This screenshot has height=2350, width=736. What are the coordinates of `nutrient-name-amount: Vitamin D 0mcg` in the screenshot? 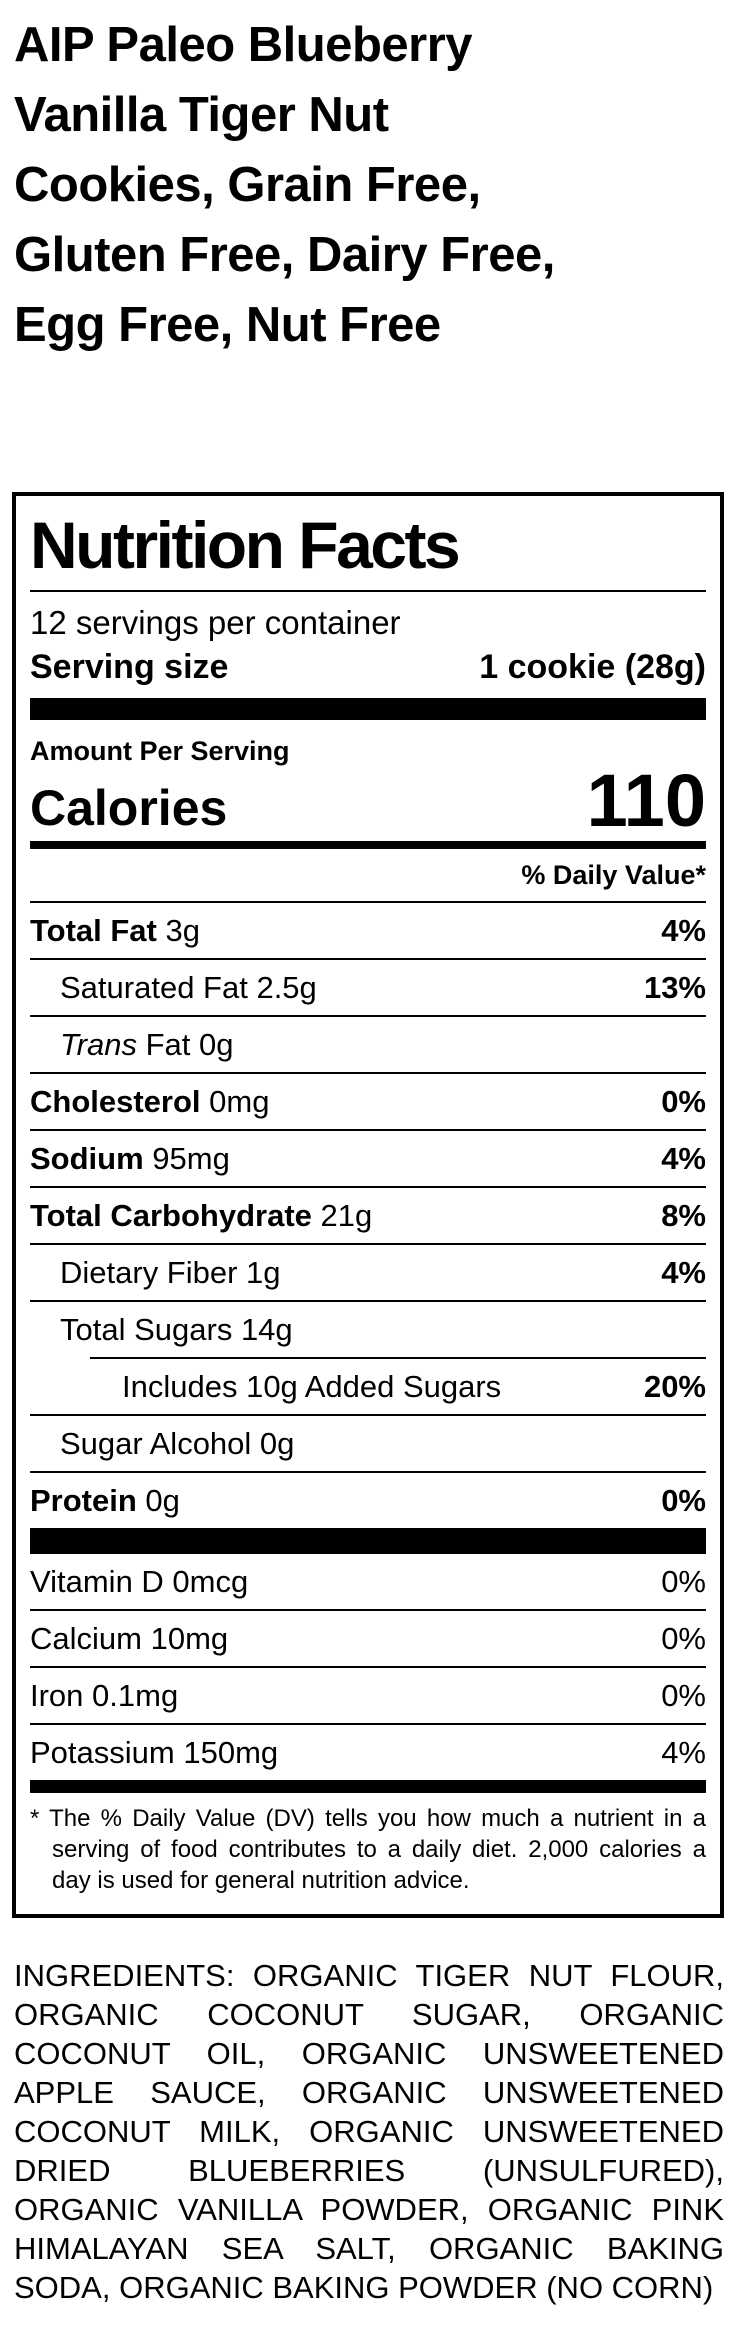 It's located at (139, 1581).